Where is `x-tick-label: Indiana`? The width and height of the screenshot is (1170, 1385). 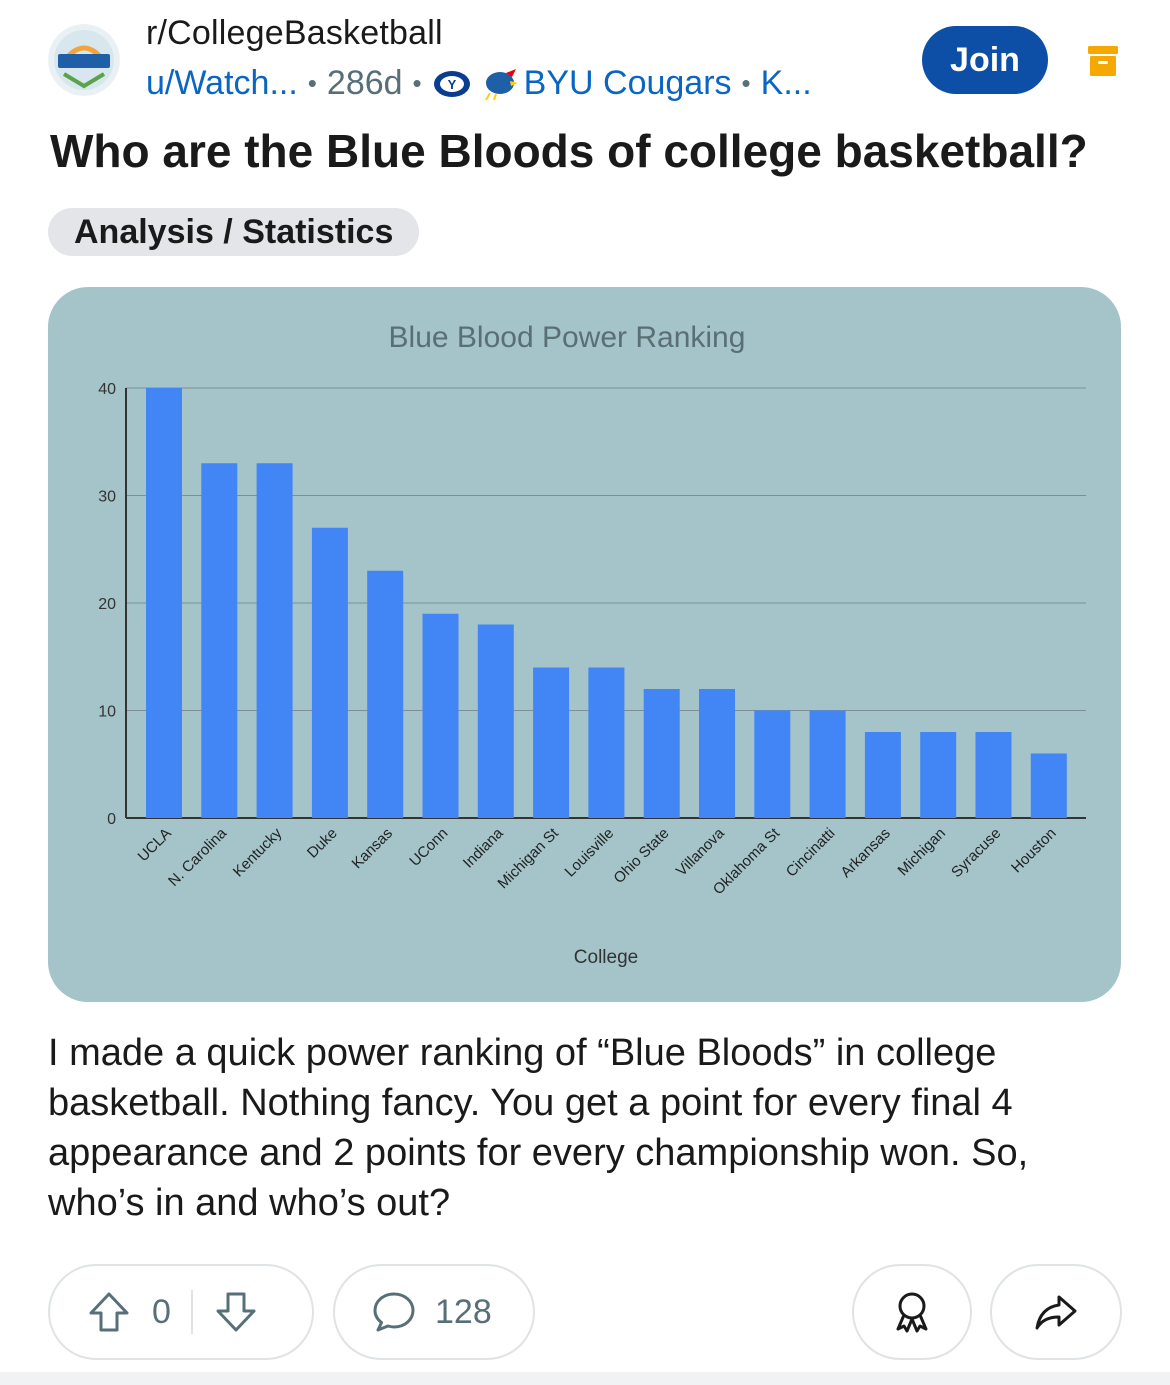 x-tick-label: Indiana is located at coordinates (483, 847).